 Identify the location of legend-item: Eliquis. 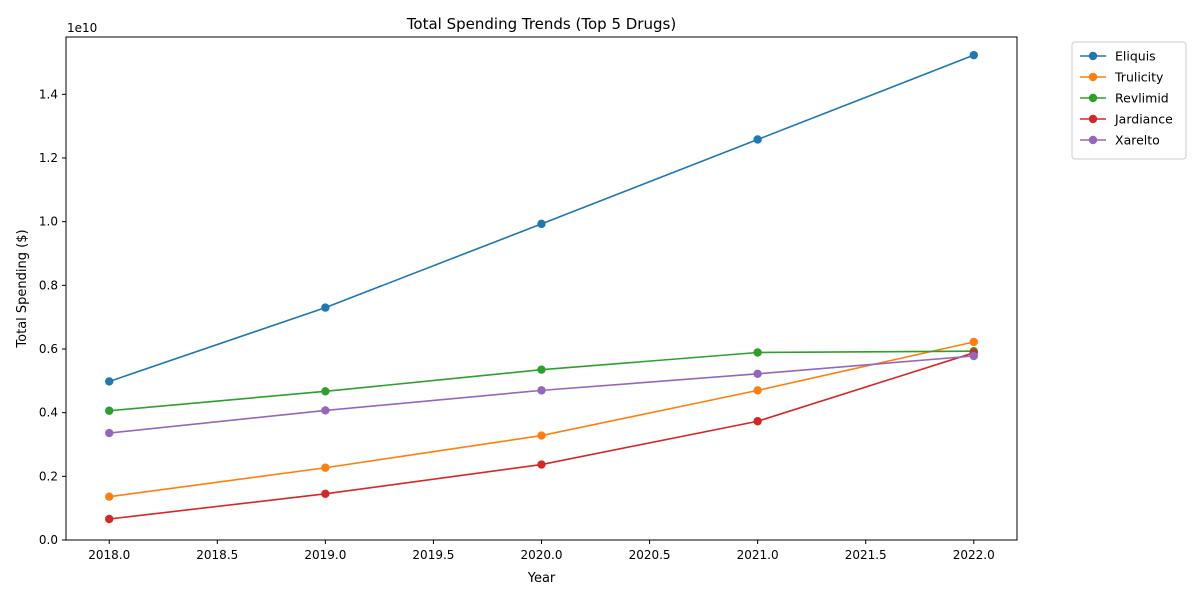
(1118, 56).